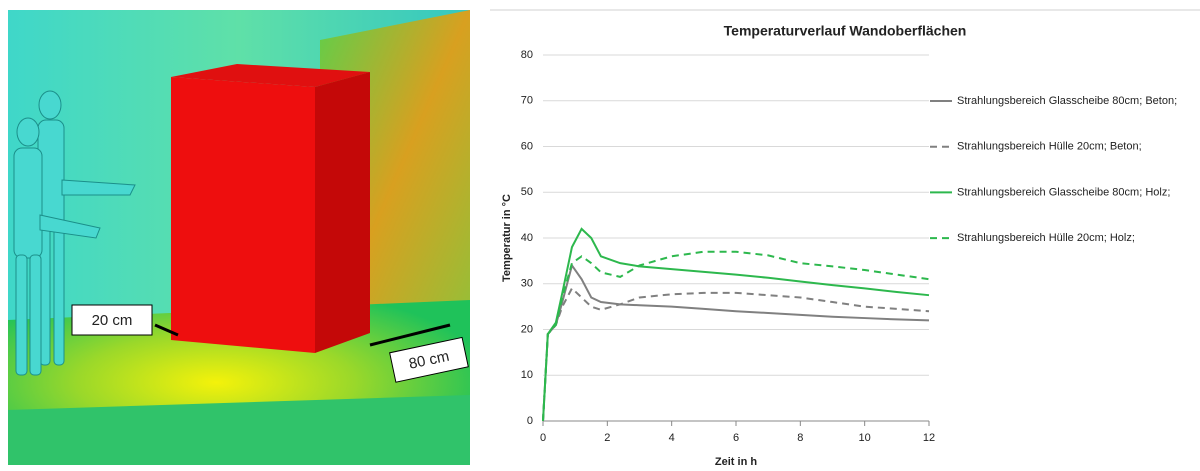 This screenshot has width=1200, height=471. What do you see at coordinates (527, 329) in the screenshot?
I see `y-tick-label: 20` at bounding box center [527, 329].